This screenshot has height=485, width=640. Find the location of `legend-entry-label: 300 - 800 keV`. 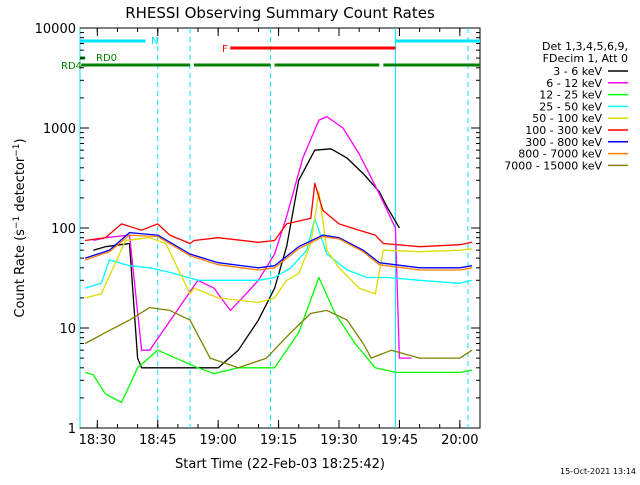

legend-entry-label: 300 - 800 keV is located at coordinates (563, 142).